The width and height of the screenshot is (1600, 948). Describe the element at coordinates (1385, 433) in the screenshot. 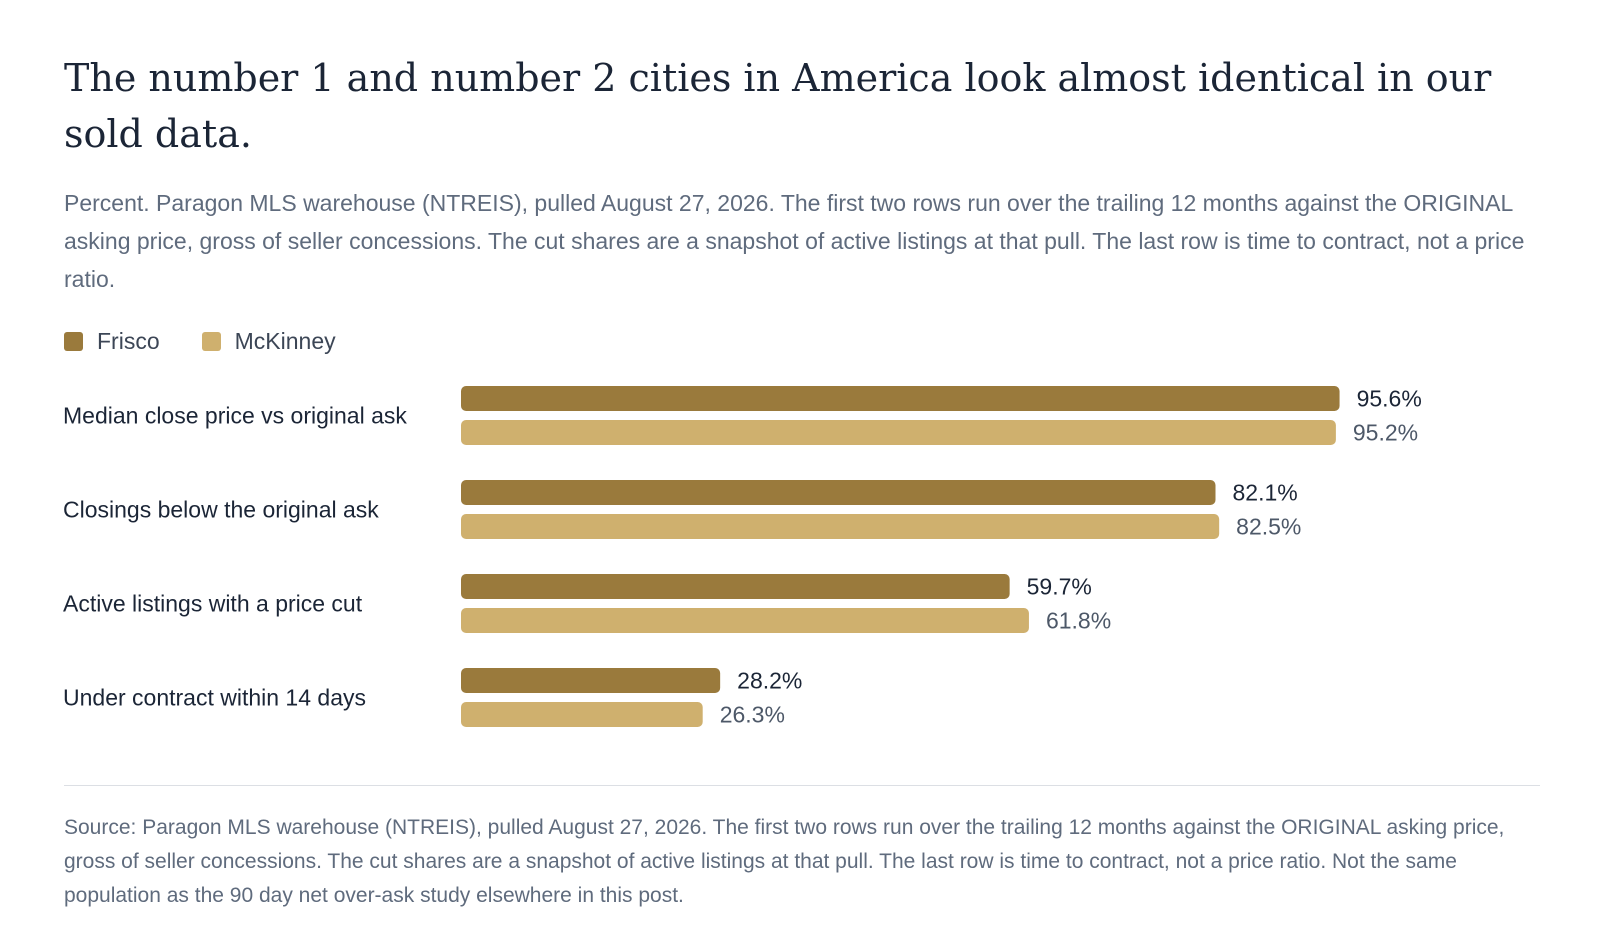

I see `data-label-mckinney: 95.2%` at that location.